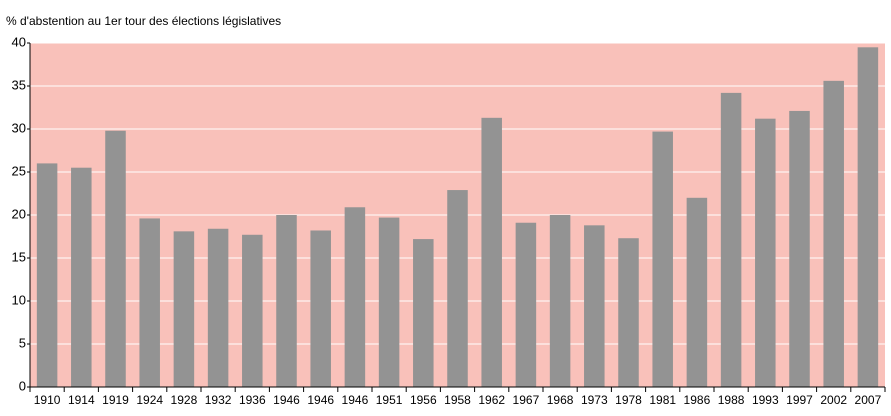 This screenshot has height=416, width=891. What do you see at coordinates (19, 127) in the screenshot?
I see `y-tick-label: 30` at bounding box center [19, 127].